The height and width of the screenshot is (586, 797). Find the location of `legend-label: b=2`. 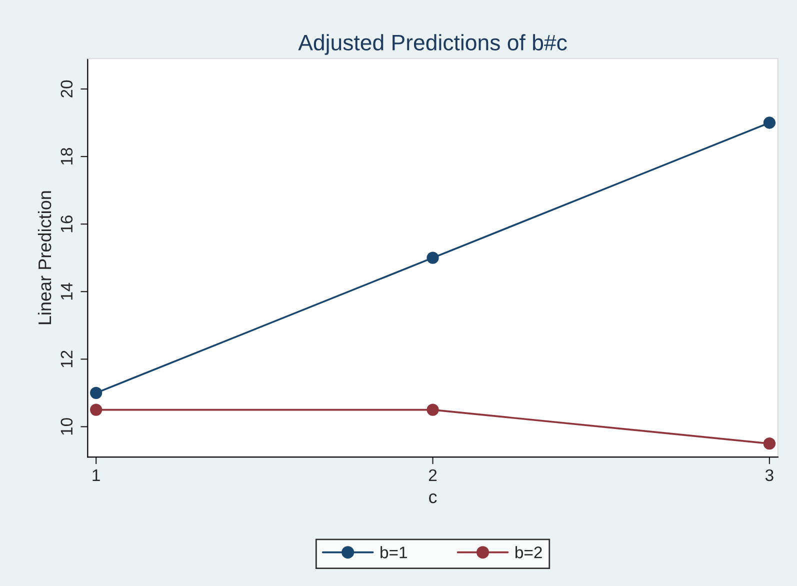

legend-label: b=2 is located at coordinates (529, 552).